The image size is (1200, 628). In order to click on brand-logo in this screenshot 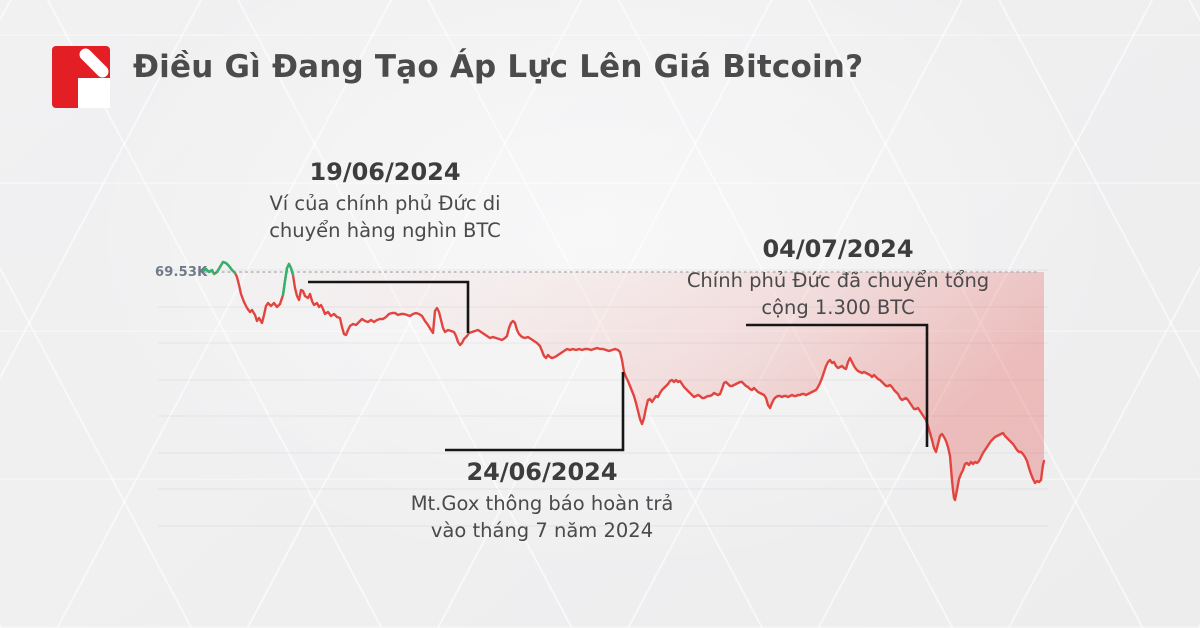, I will do `click(81, 77)`.